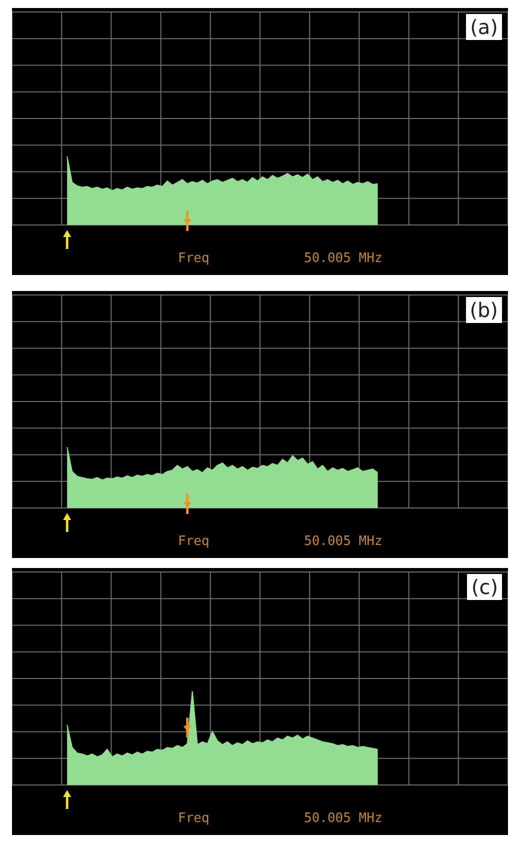 This screenshot has width=511, height=857. I want to click on chart-title: (a), so click(484, 27).